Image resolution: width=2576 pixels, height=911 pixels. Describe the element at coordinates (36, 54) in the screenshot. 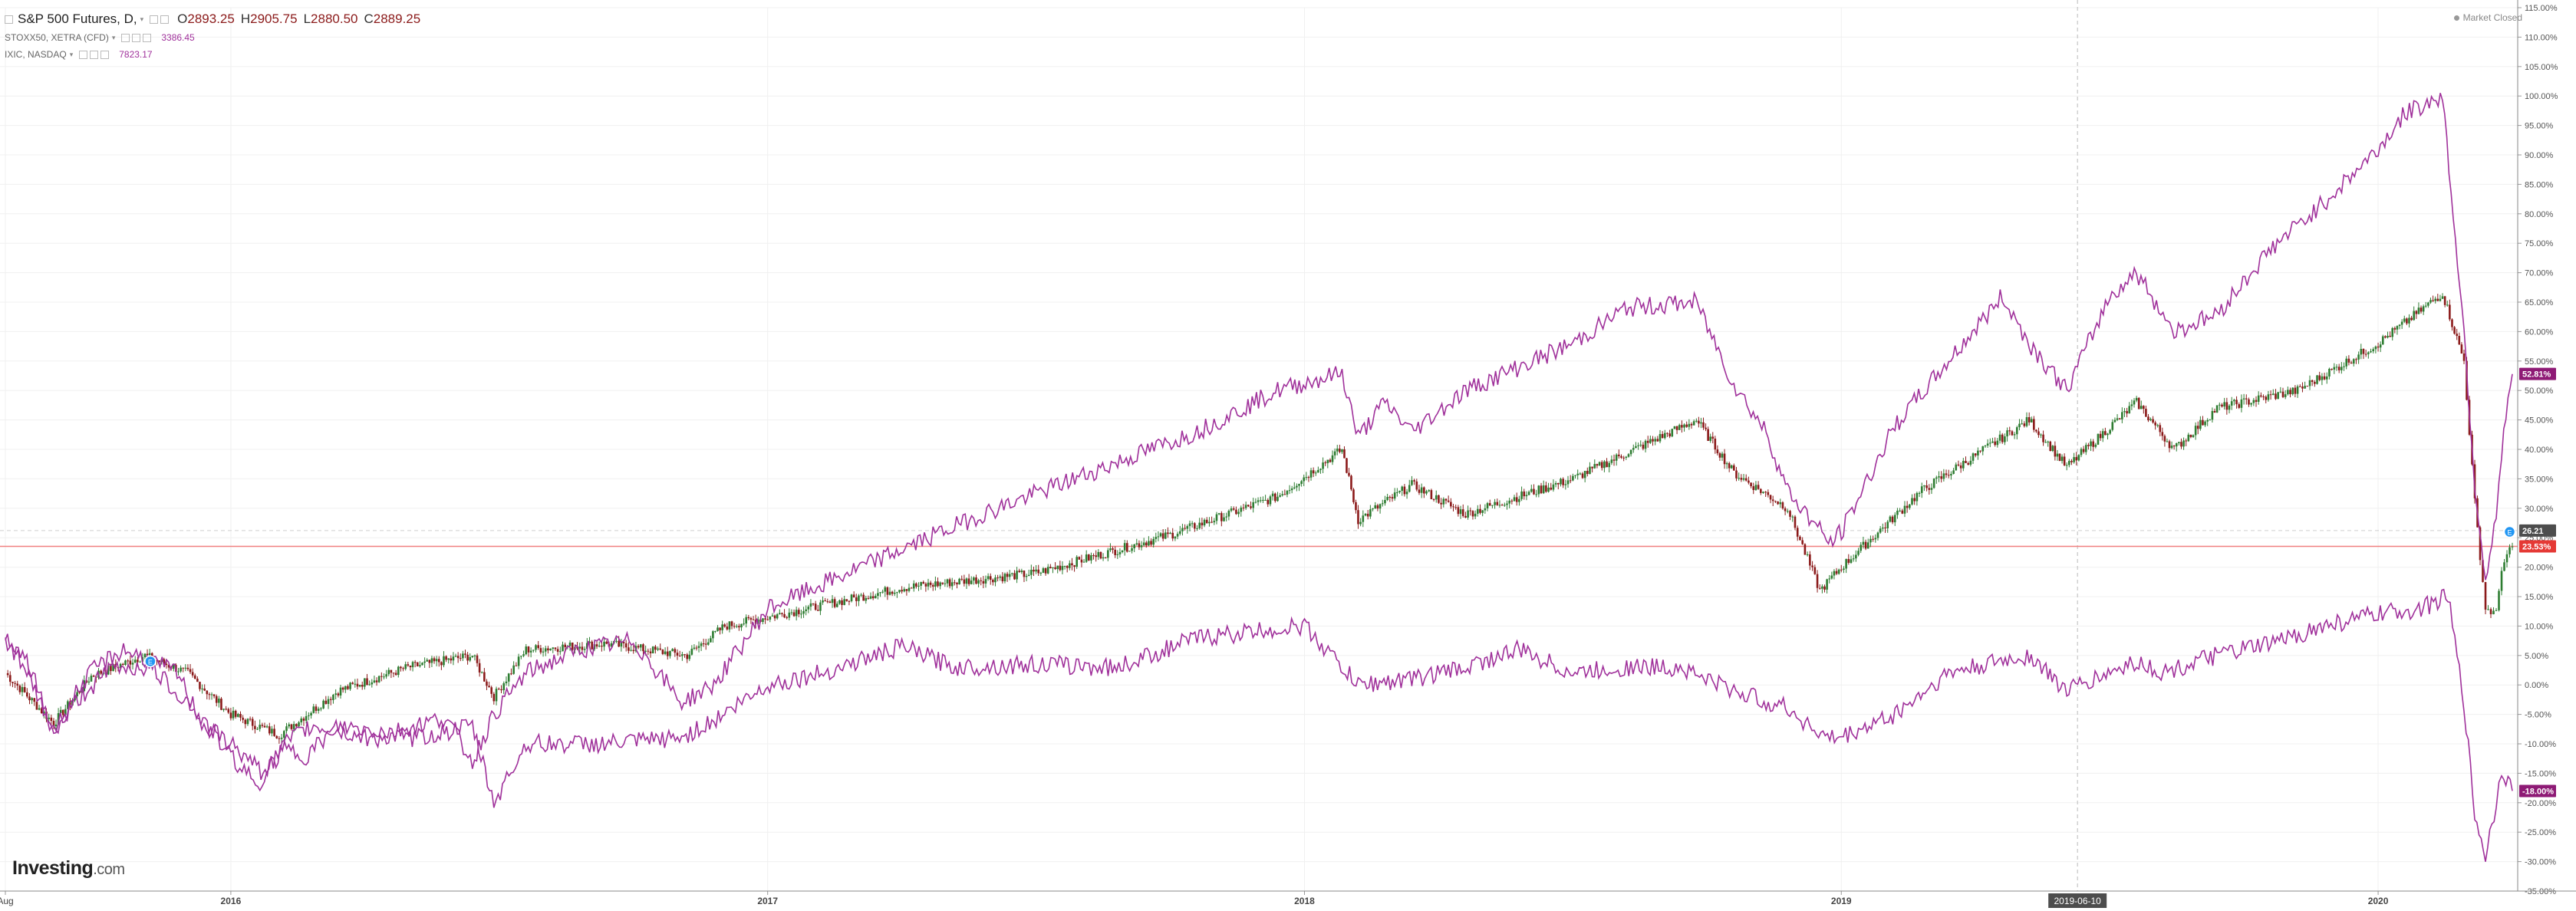

I see `compare2-symbol: IXIC, NASDAQ` at that location.